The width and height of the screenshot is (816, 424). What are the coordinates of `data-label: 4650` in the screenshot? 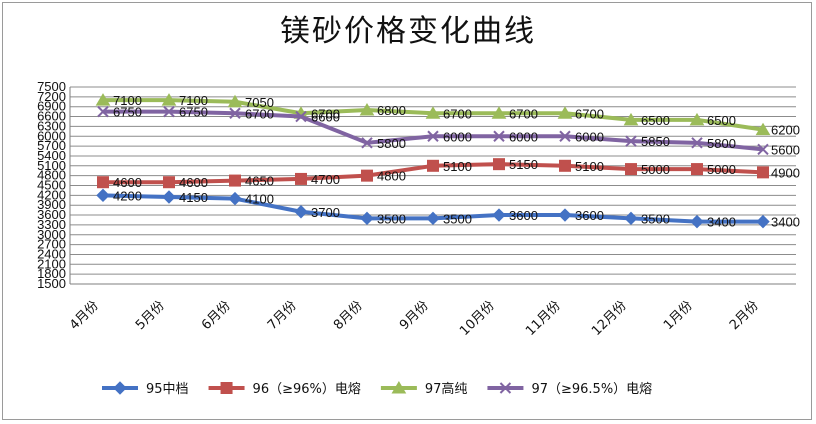 It's located at (259, 181).